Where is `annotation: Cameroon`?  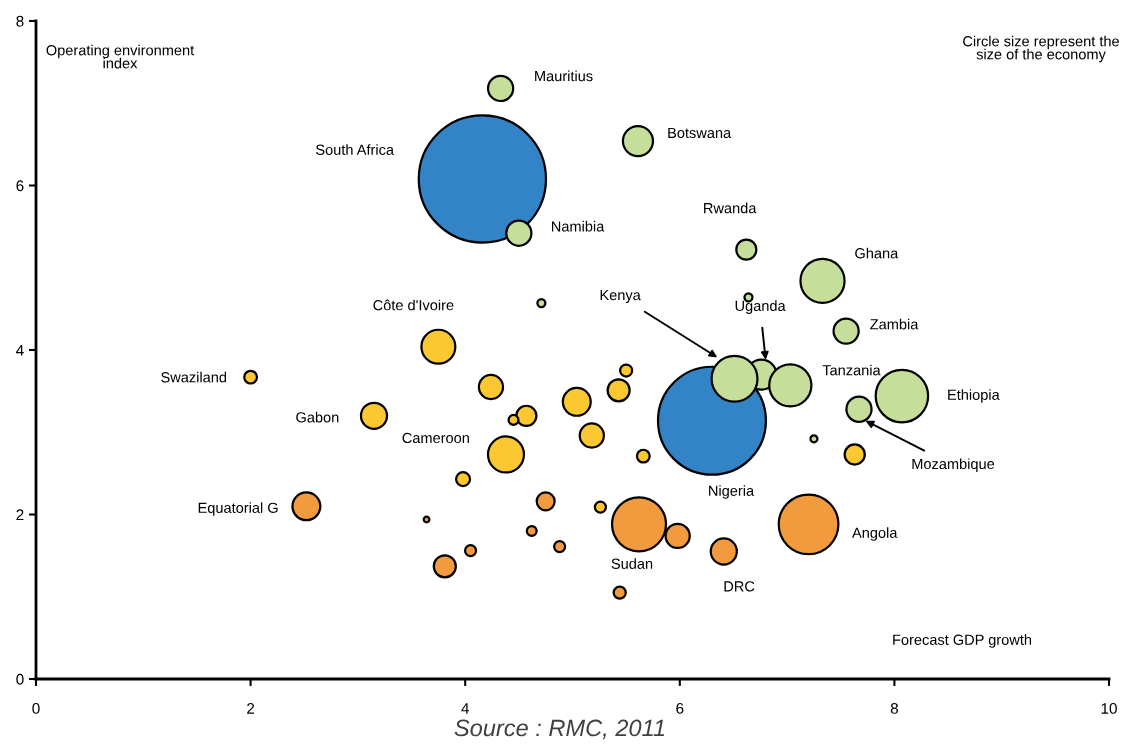 annotation: Cameroon is located at coordinates (435, 438).